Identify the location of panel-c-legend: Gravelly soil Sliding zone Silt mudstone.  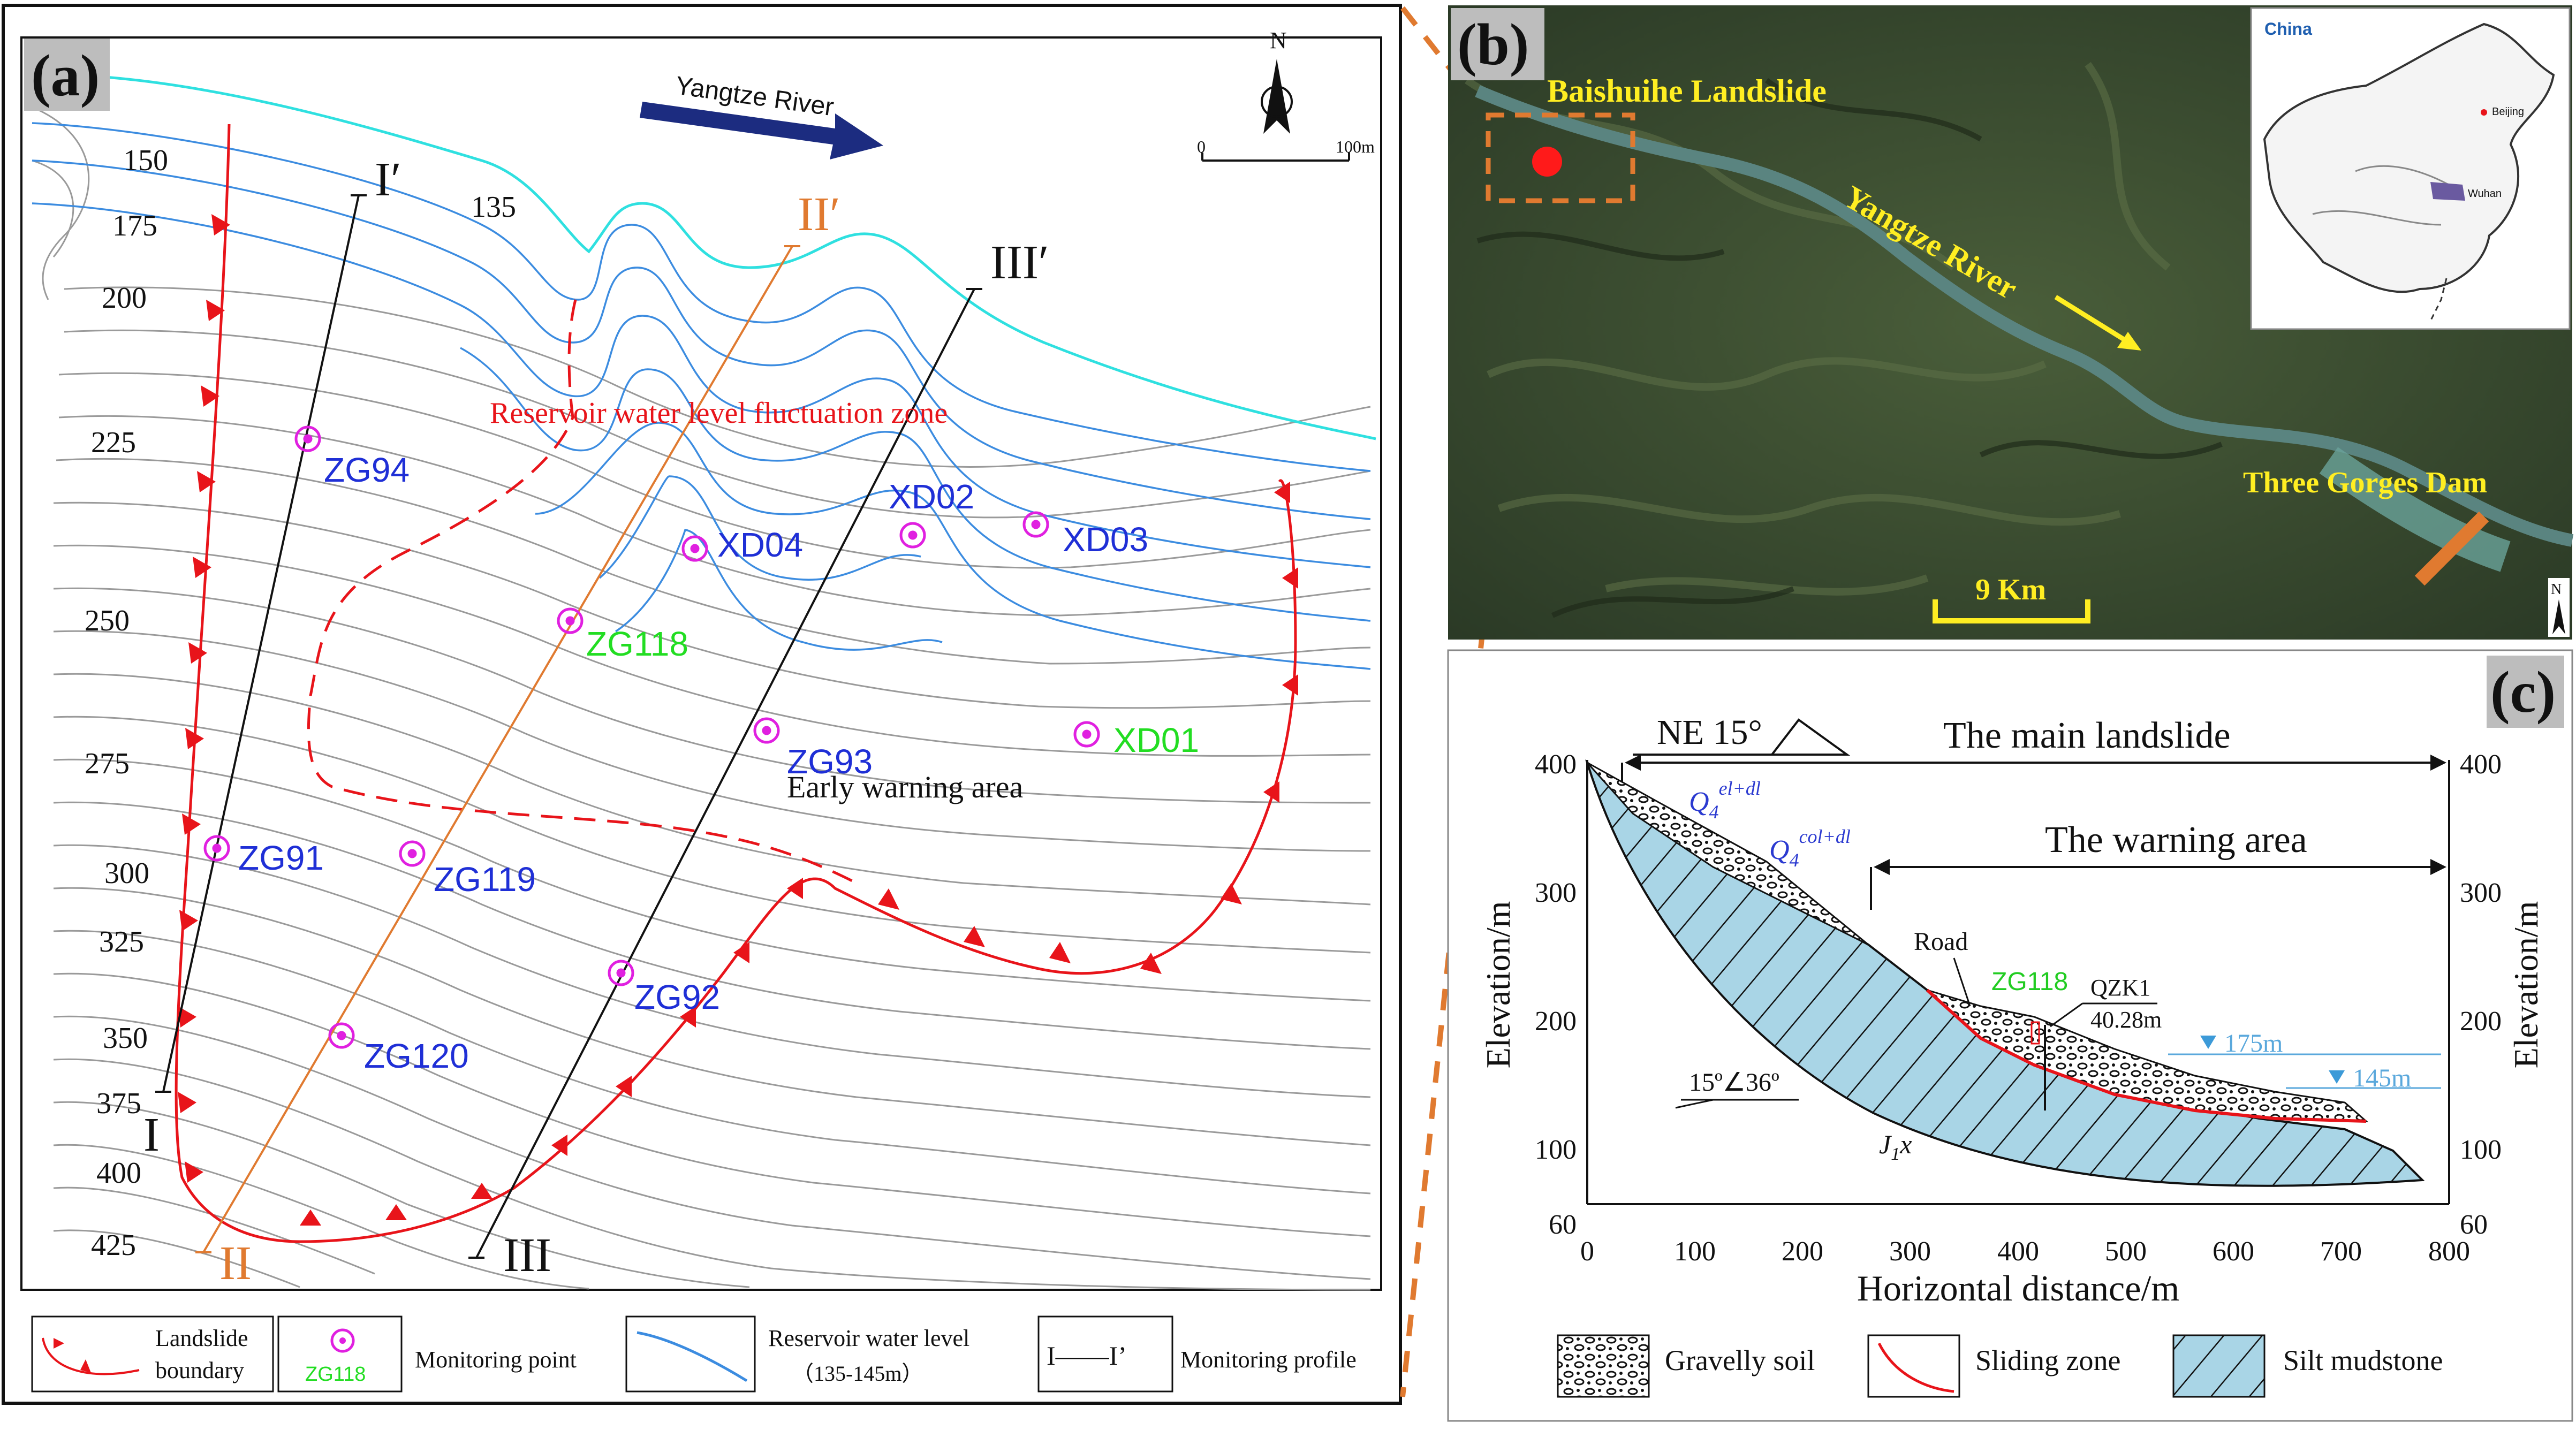
(2000, 1366).